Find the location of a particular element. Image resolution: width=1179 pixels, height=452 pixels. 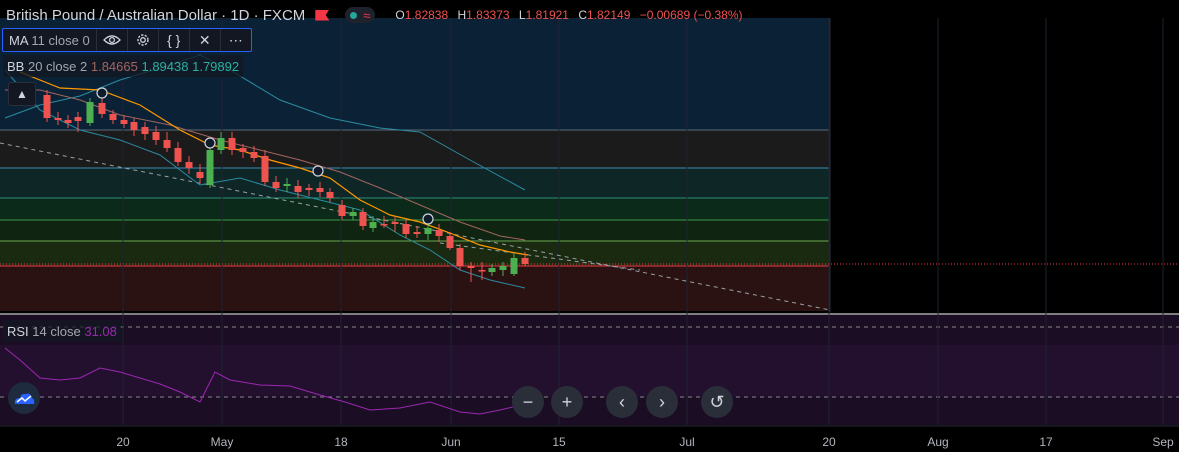

change-value: −0.00689 (−0.38%) is located at coordinates (691, 15).